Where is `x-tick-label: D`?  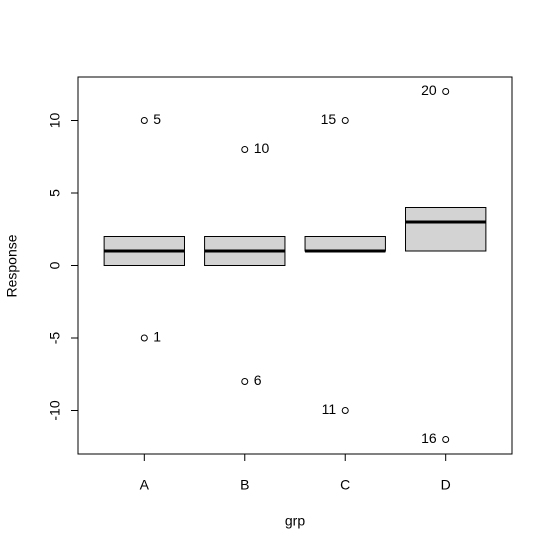 x-tick-label: D is located at coordinates (446, 485).